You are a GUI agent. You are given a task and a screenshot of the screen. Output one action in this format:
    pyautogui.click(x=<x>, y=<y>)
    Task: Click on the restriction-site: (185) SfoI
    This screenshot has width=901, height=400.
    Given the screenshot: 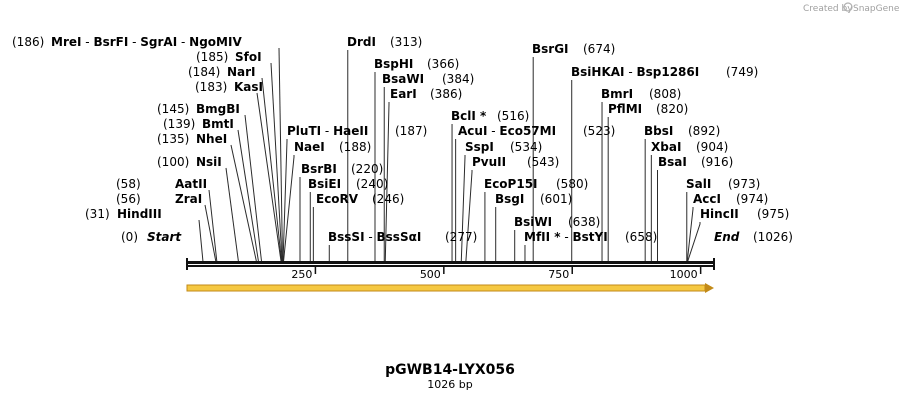 What is the action you would take?
    pyautogui.click(x=229, y=57)
    